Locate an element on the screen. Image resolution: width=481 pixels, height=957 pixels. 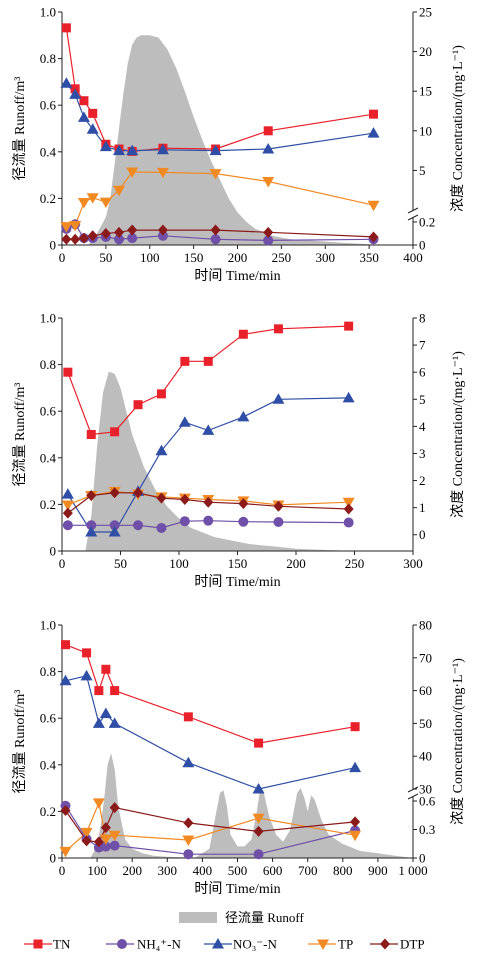
x-tick-label: 400 is located at coordinates (413, 257).